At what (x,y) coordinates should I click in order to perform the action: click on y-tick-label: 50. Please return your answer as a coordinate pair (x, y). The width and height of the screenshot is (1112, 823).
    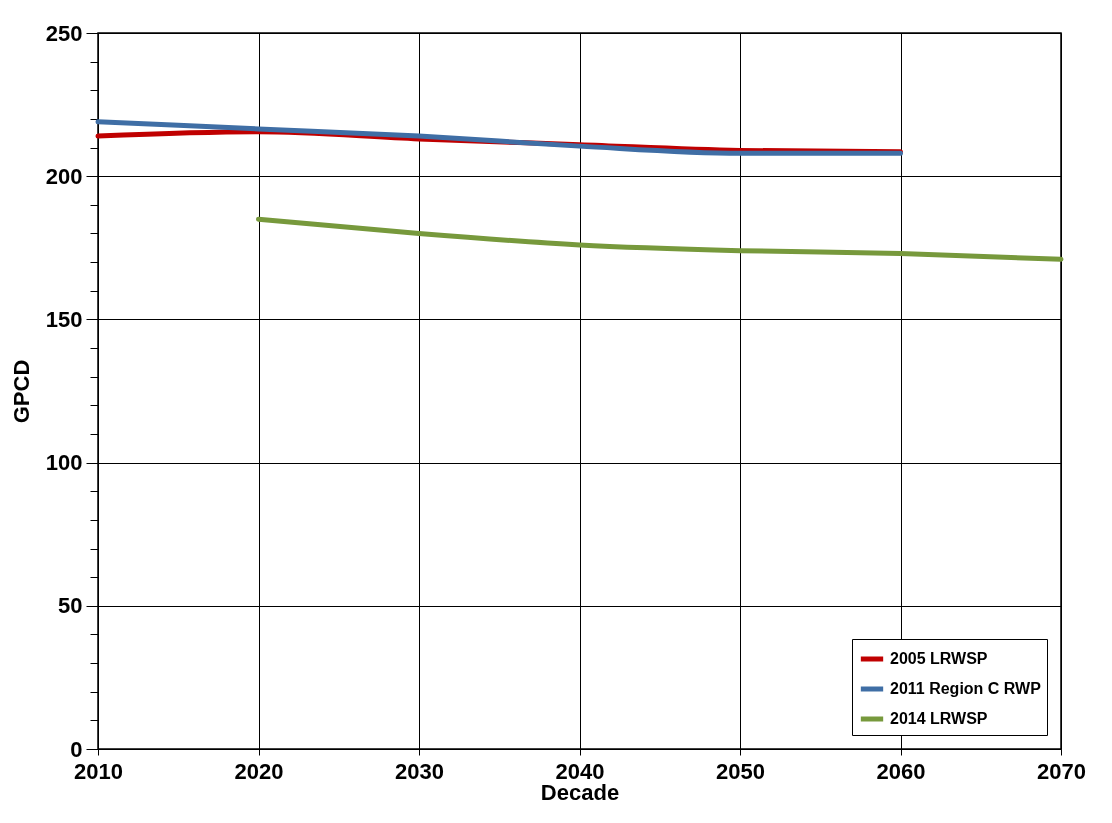
    Looking at the image, I should click on (70, 606).